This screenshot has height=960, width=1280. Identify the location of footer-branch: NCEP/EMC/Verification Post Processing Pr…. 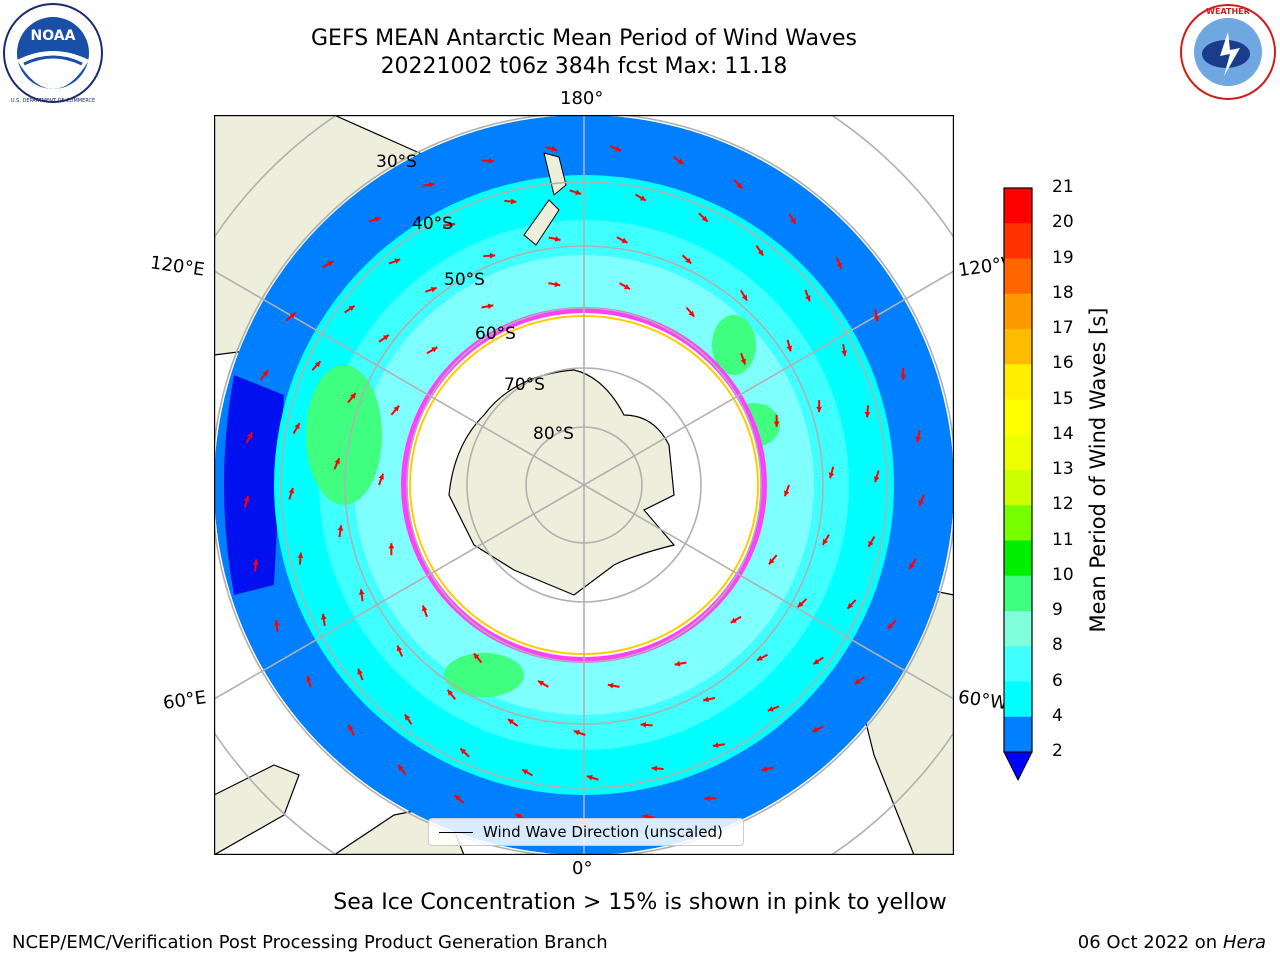
(310, 942).